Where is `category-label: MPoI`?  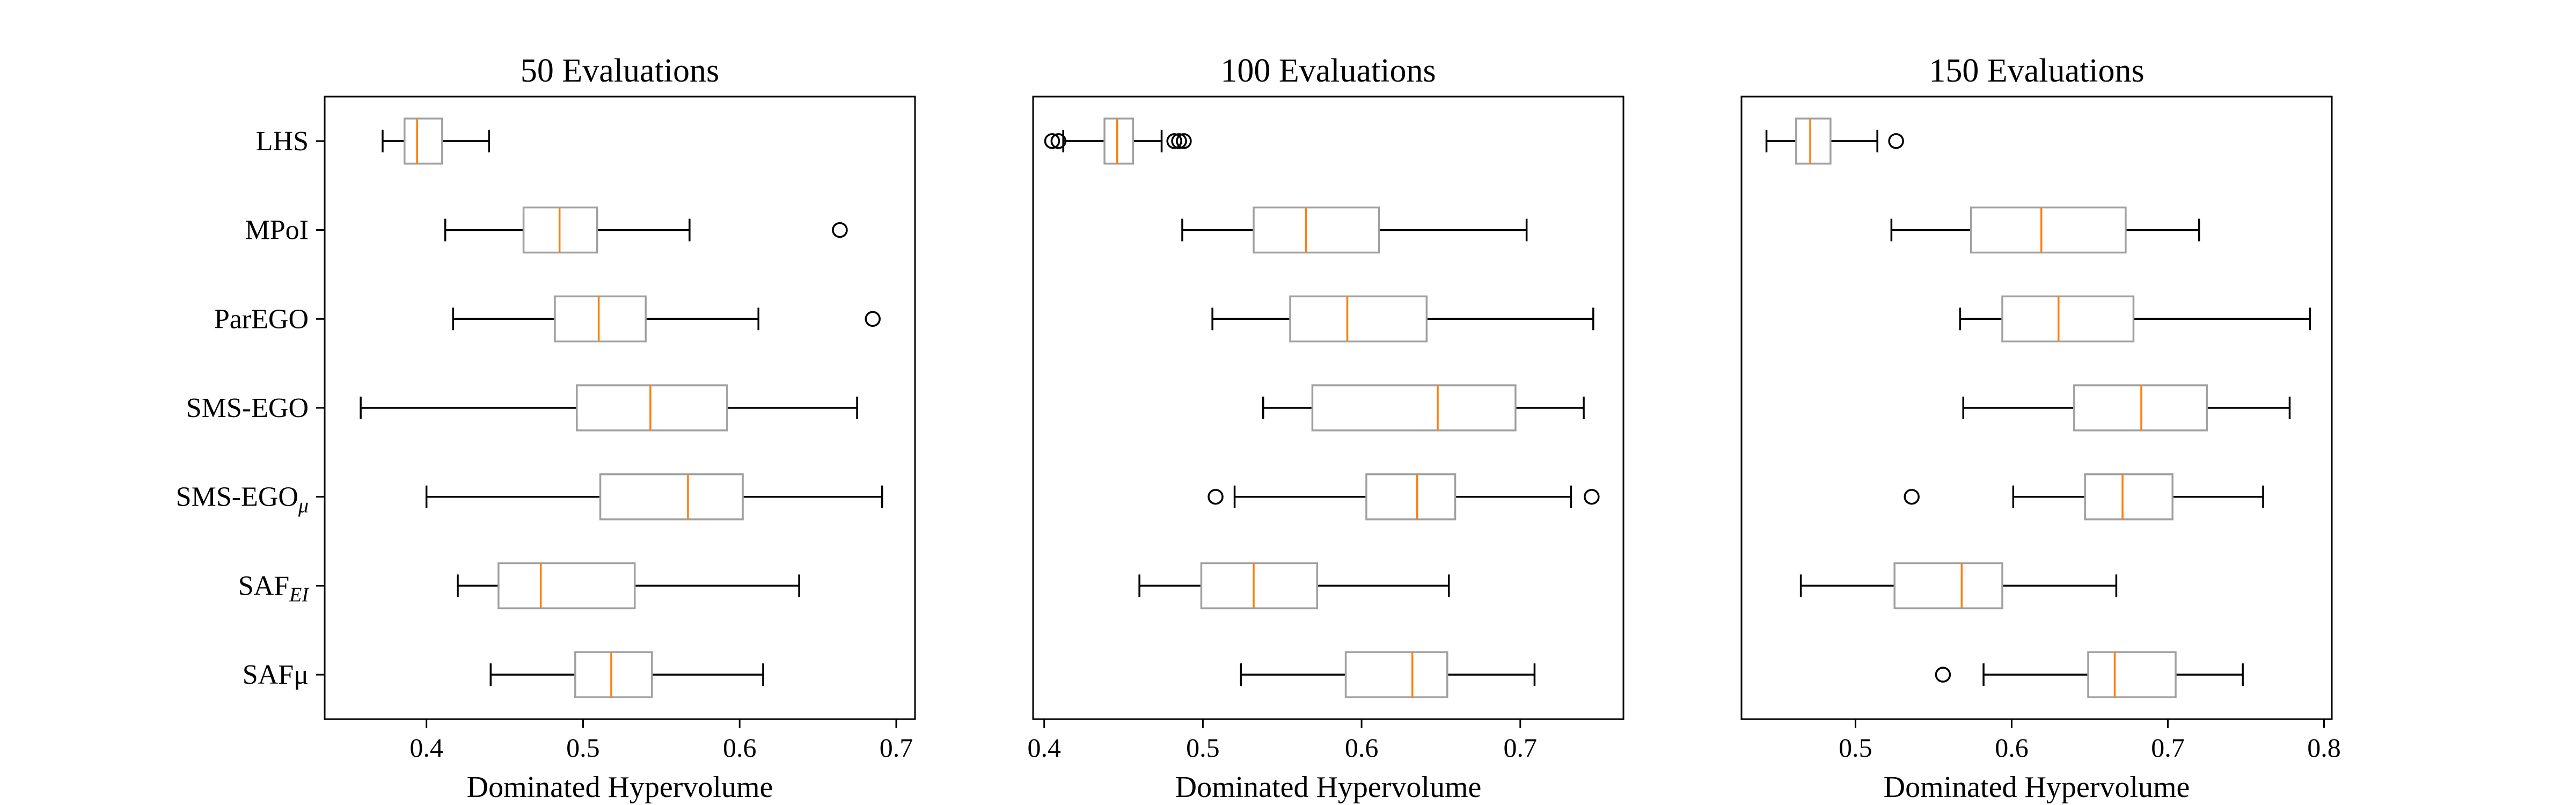 category-label: MPoI is located at coordinates (277, 230).